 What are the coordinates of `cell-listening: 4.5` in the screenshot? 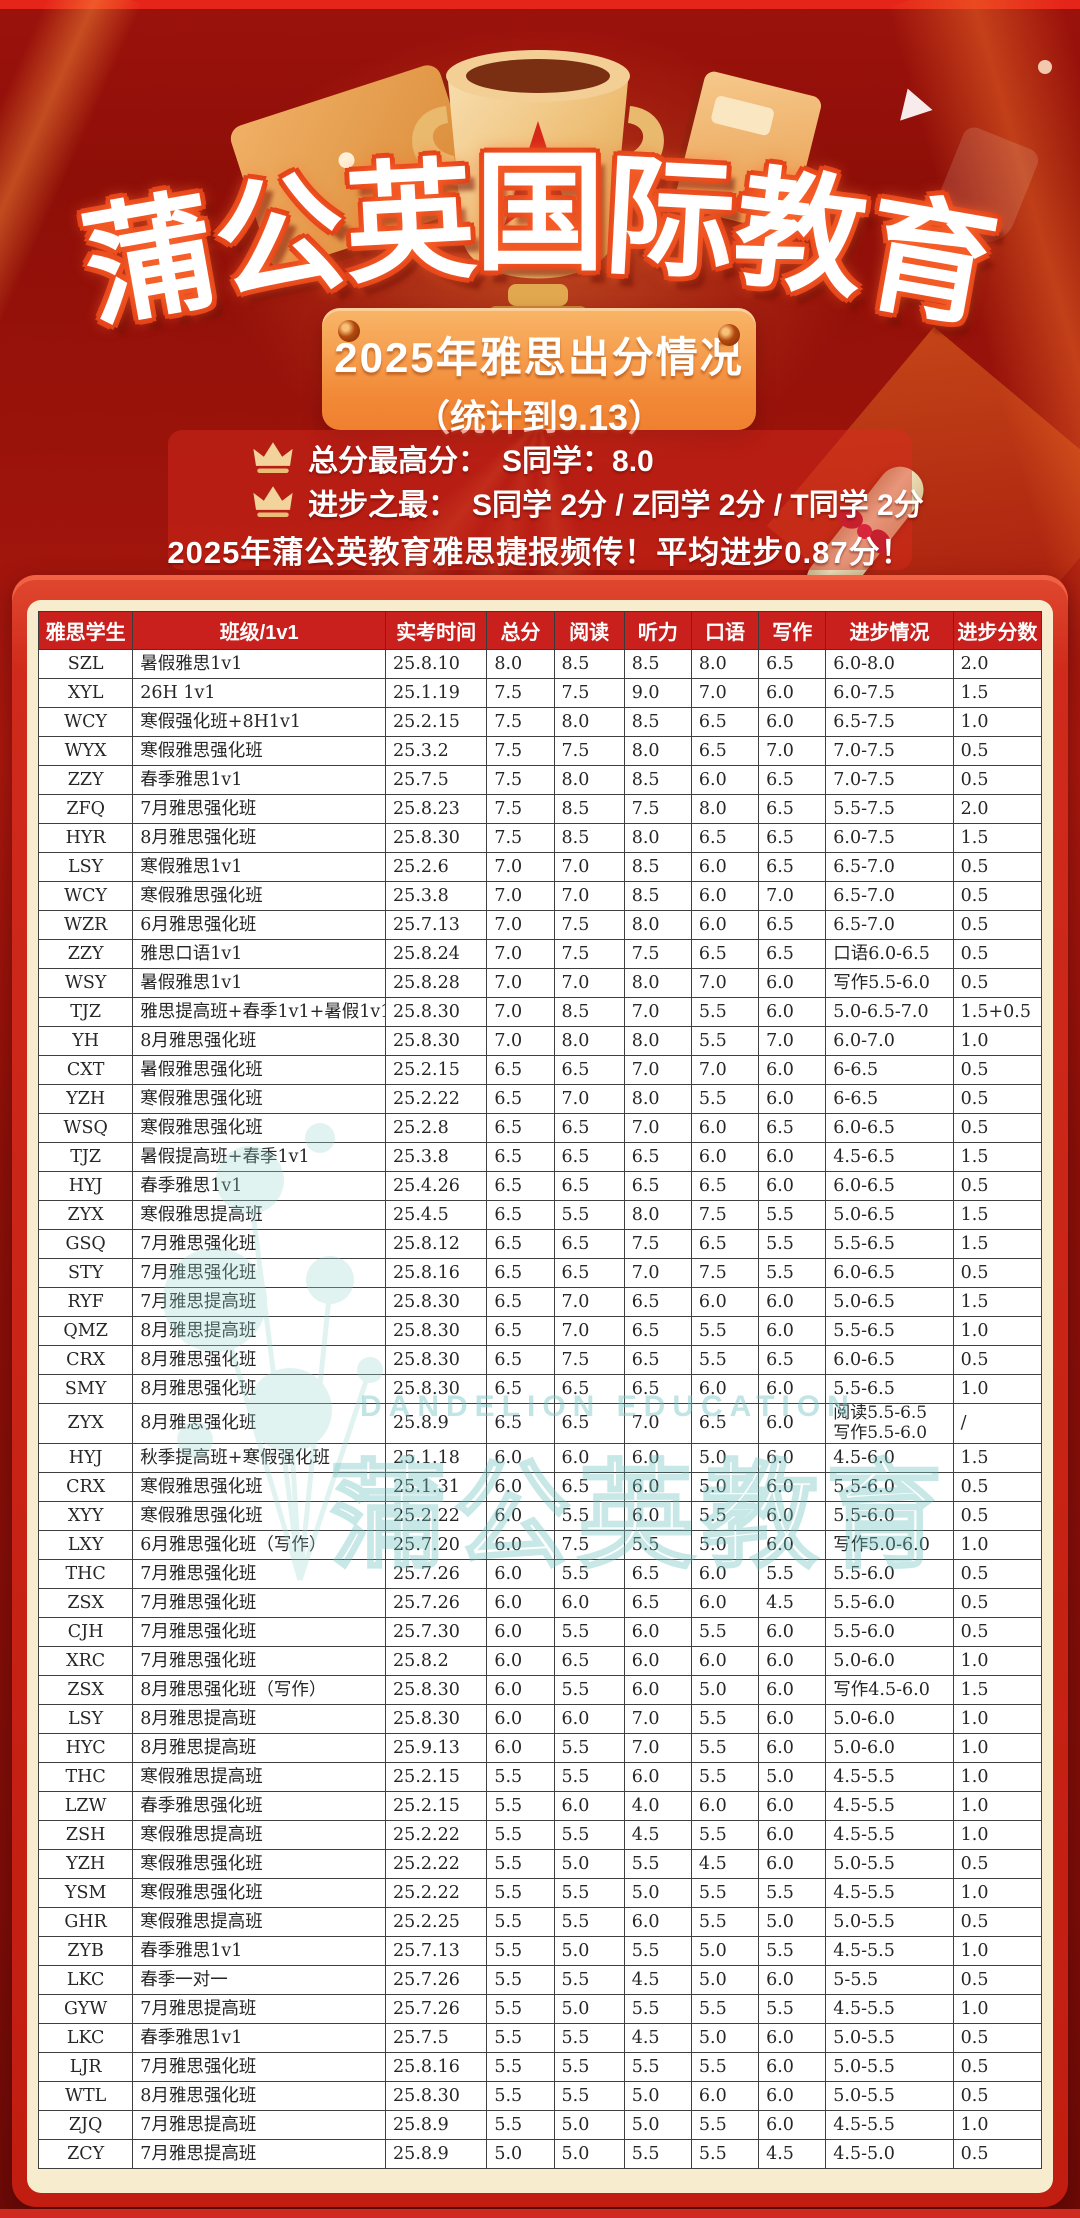 It's located at (657, 2038).